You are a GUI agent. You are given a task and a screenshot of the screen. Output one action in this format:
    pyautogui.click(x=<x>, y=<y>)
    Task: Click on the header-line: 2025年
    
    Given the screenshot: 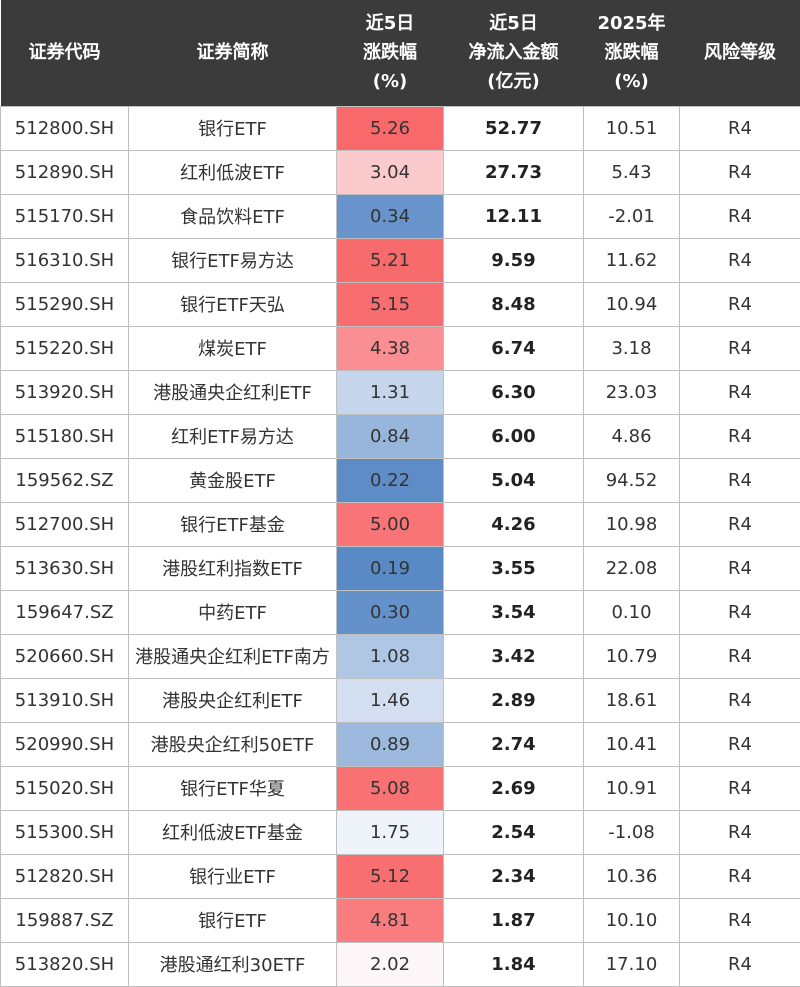 What is the action you would take?
    pyautogui.click(x=632, y=23)
    